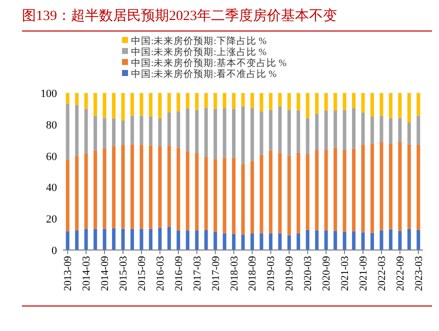 The width and height of the screenshot is (439, 331). Describe the element at coordinates (204, 64) in the screenshot. I see `legend-item: 中国:未来房价预期:基本不变占比 %` at that location.